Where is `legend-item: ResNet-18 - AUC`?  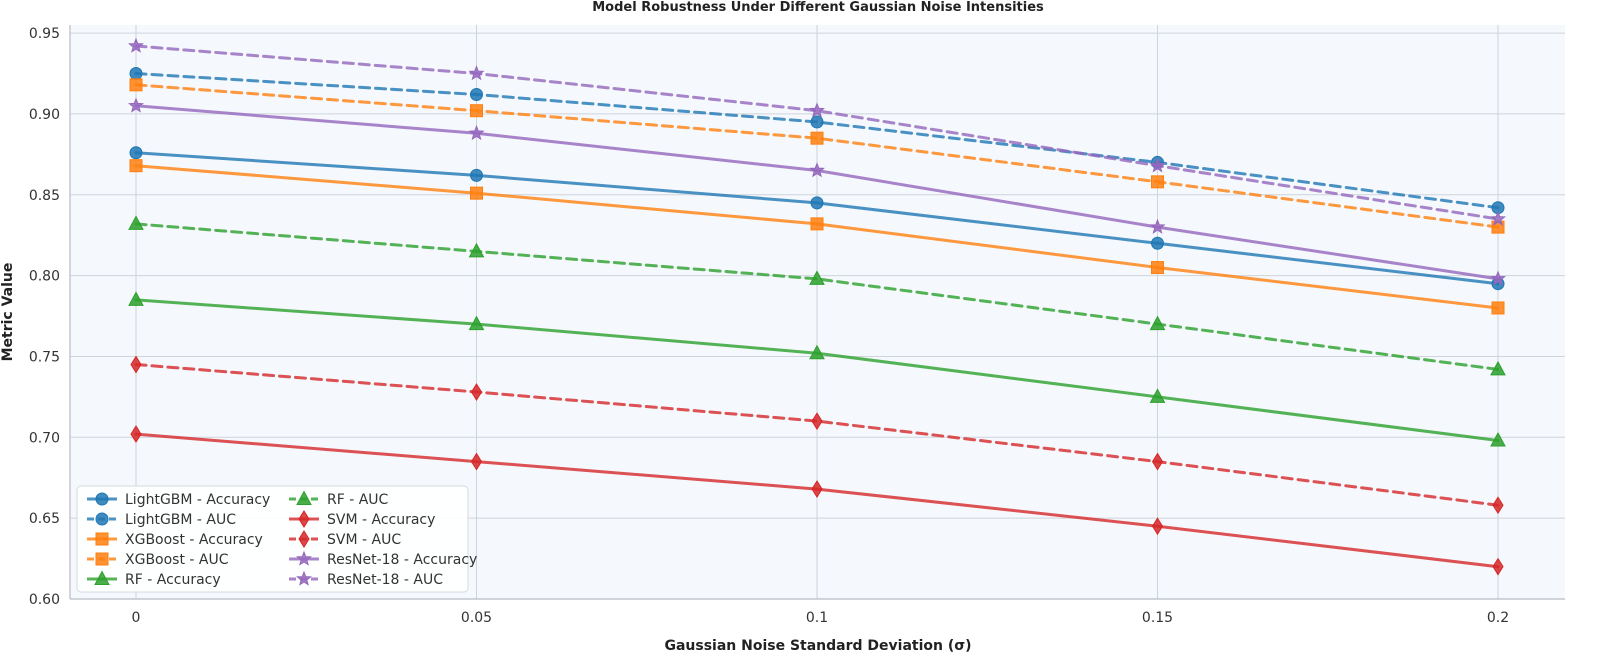
legend-item: ResNet-18 - AUC is located at coordinates (366, 579).